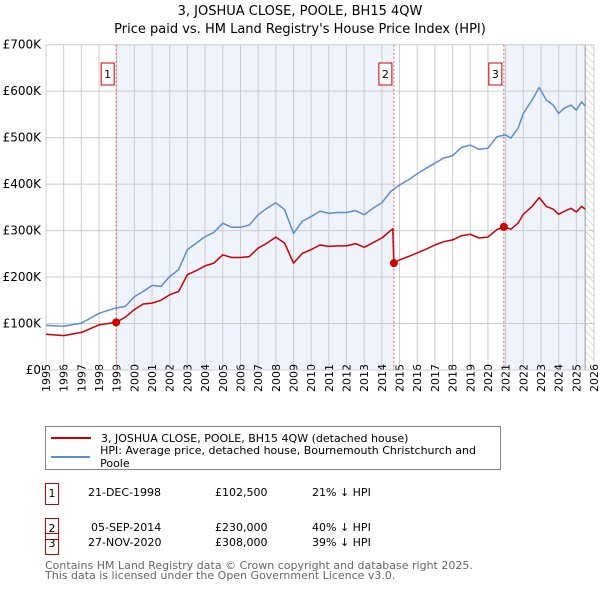 Image resolution: width=600 pixels, height=590 pixels. Describe the element at coordinates (81, 378) in the screenshot. I see `x-tick-label: 1997` at that location.